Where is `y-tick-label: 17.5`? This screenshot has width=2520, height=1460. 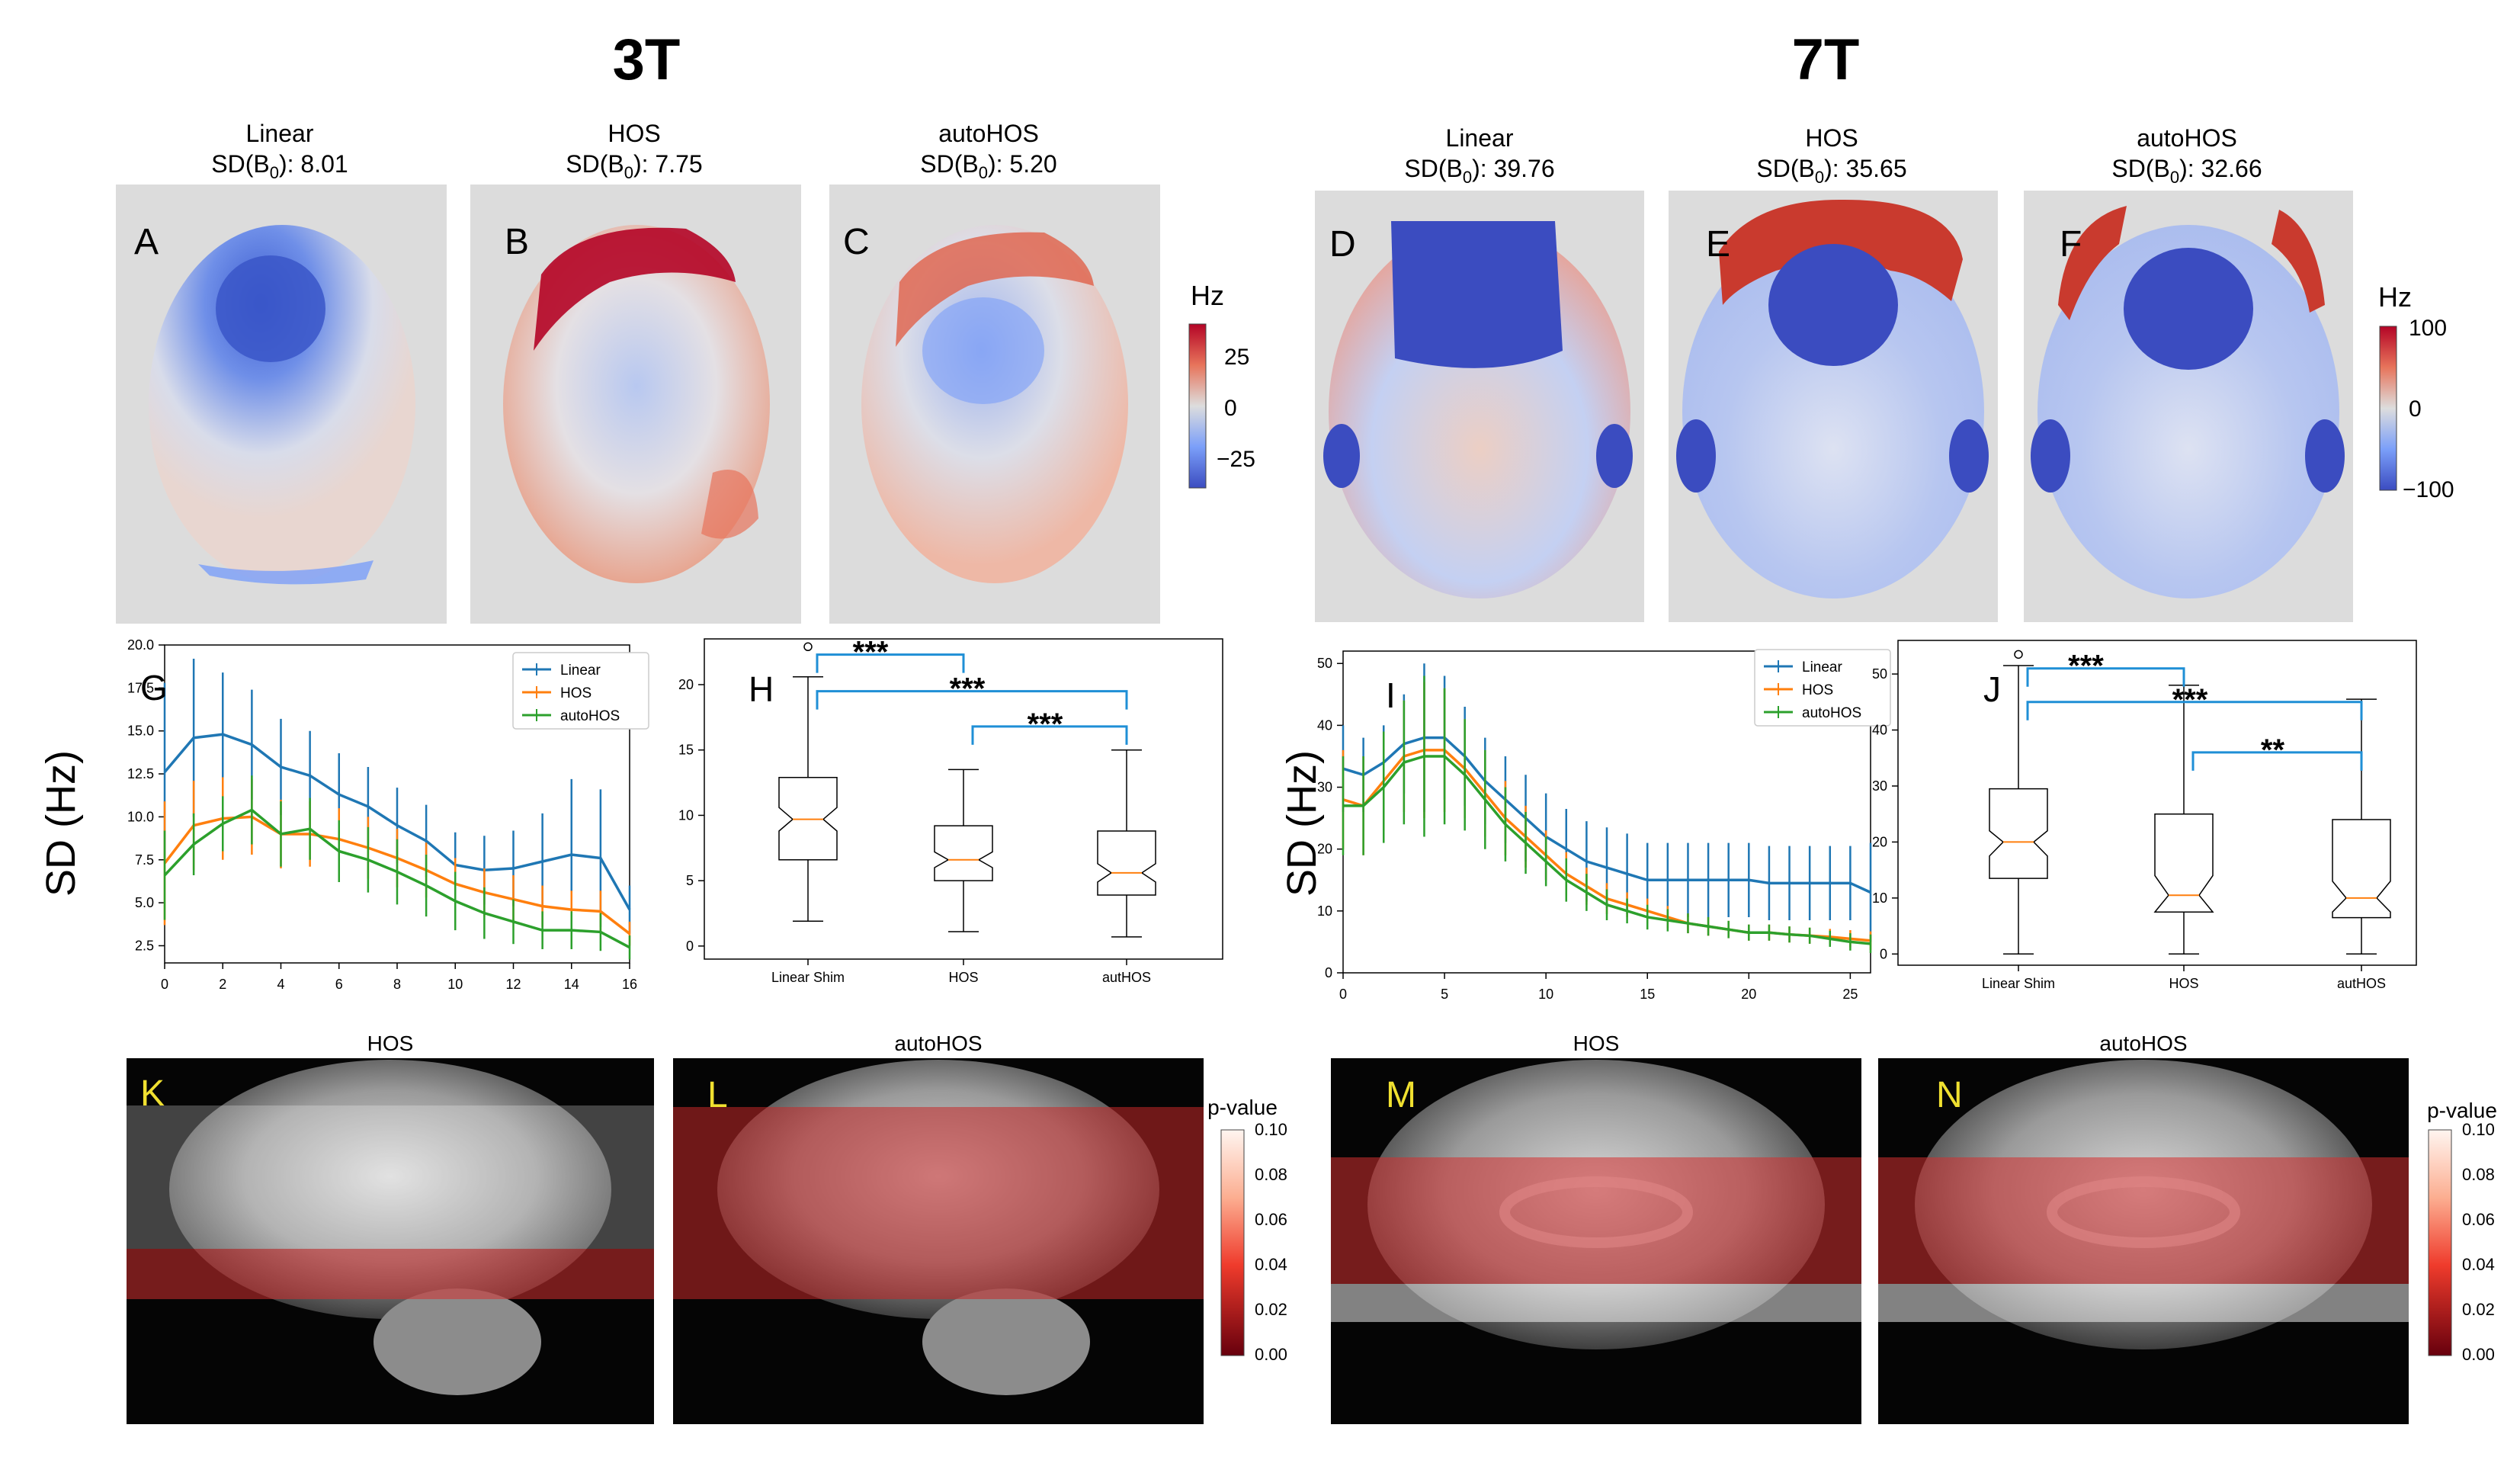 y-tick-label: 17.5 is located at coordinates (140, 688).